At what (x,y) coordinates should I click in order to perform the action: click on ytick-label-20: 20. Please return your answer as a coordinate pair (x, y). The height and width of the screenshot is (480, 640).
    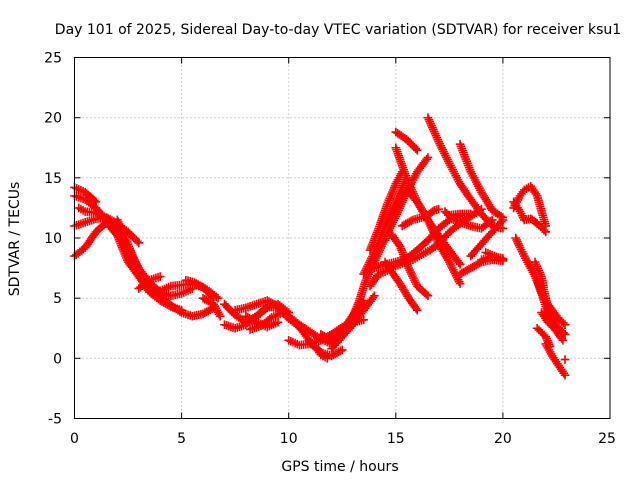
    Looking at the image, I should click on (53, 119).